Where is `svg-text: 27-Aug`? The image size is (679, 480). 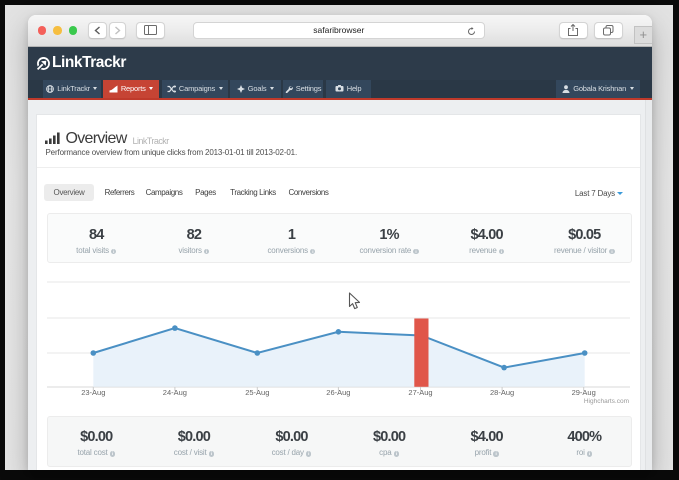
svg-text: 27-Aug is located at coordinates (420, 392).